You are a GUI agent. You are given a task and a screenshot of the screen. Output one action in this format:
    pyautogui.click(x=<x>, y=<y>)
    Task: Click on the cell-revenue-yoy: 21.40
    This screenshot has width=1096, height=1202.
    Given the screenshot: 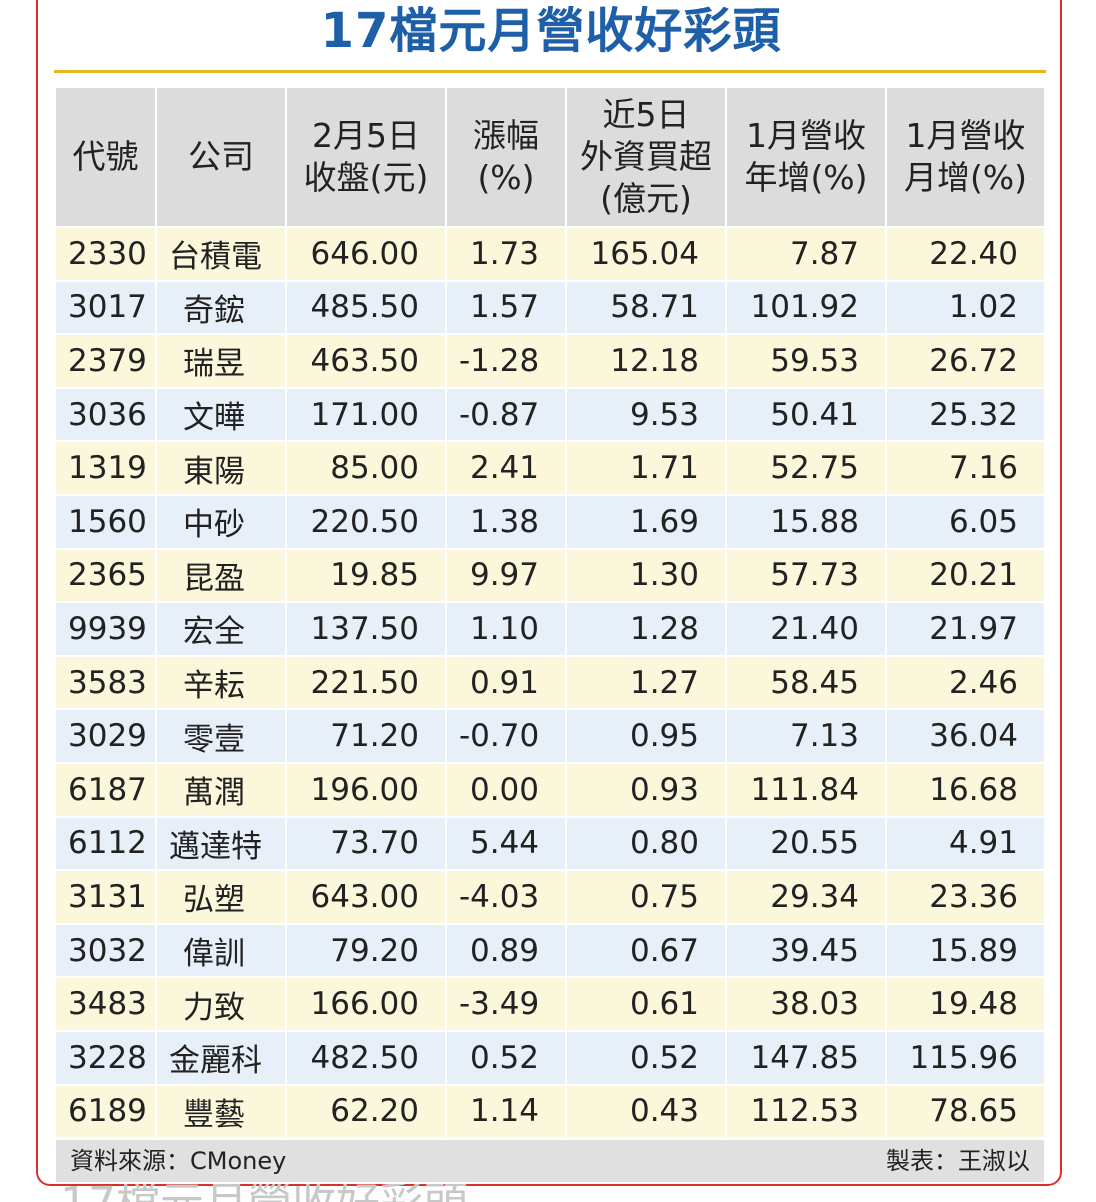 What is the action you would take?
    pyautogui.click(x=806, y=628)
    